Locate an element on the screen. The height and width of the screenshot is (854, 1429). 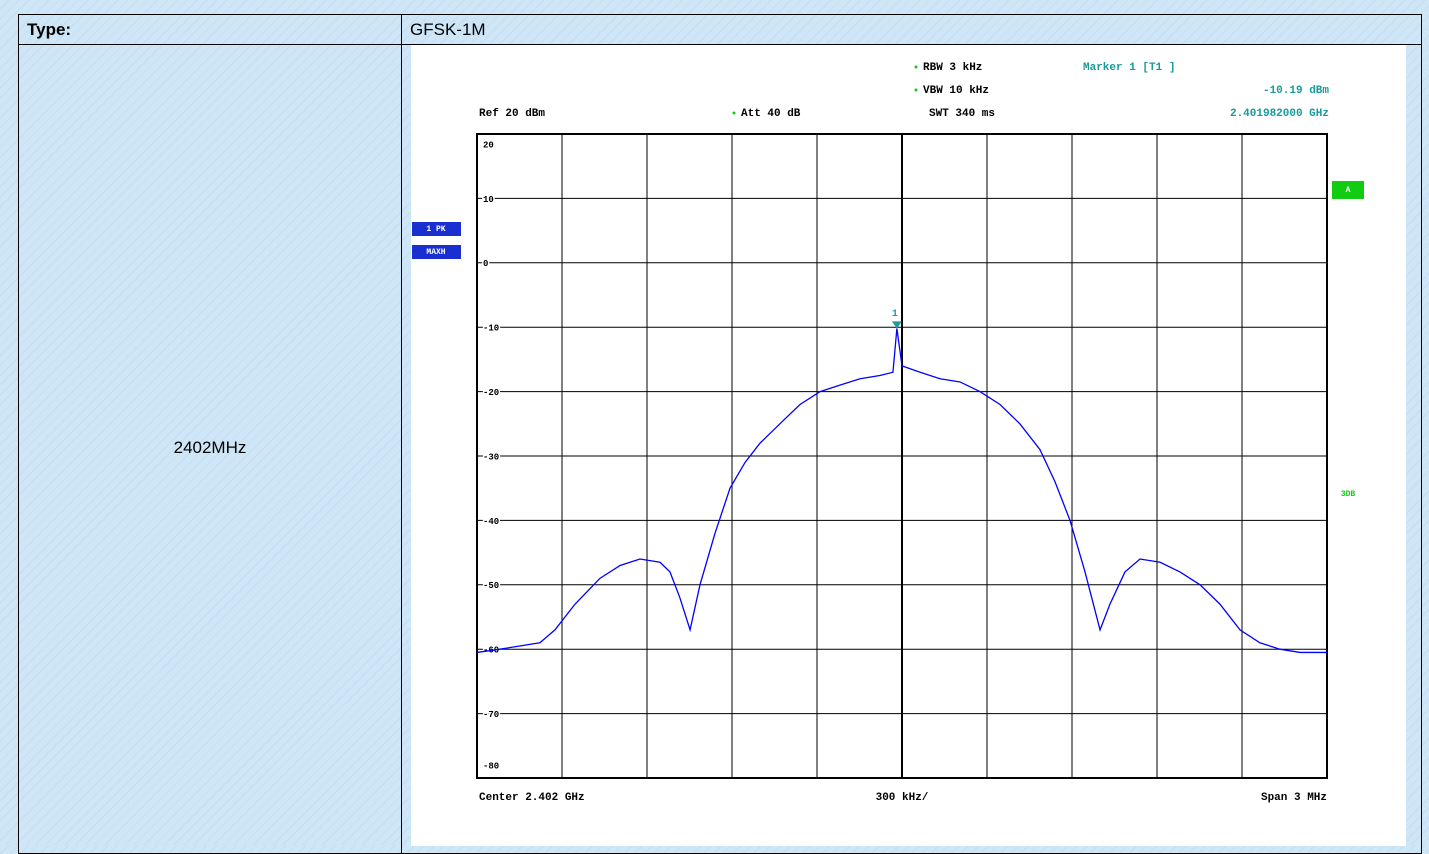
division-label: 300 kHz/ is located at coordinates (902, 798).